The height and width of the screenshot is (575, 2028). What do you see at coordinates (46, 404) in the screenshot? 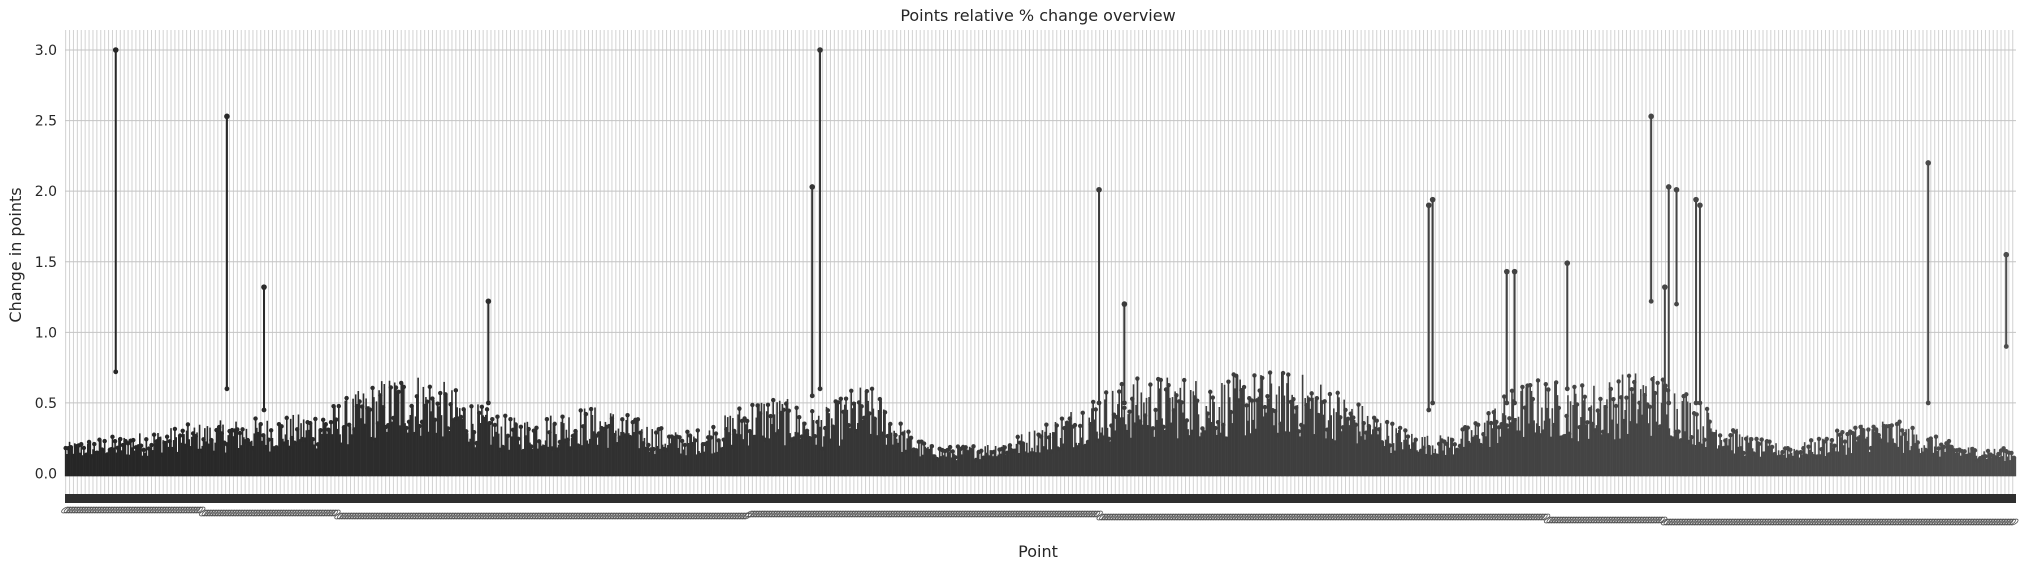
I see `y-tick-label: 0.5` at bounding box center [46, 404].